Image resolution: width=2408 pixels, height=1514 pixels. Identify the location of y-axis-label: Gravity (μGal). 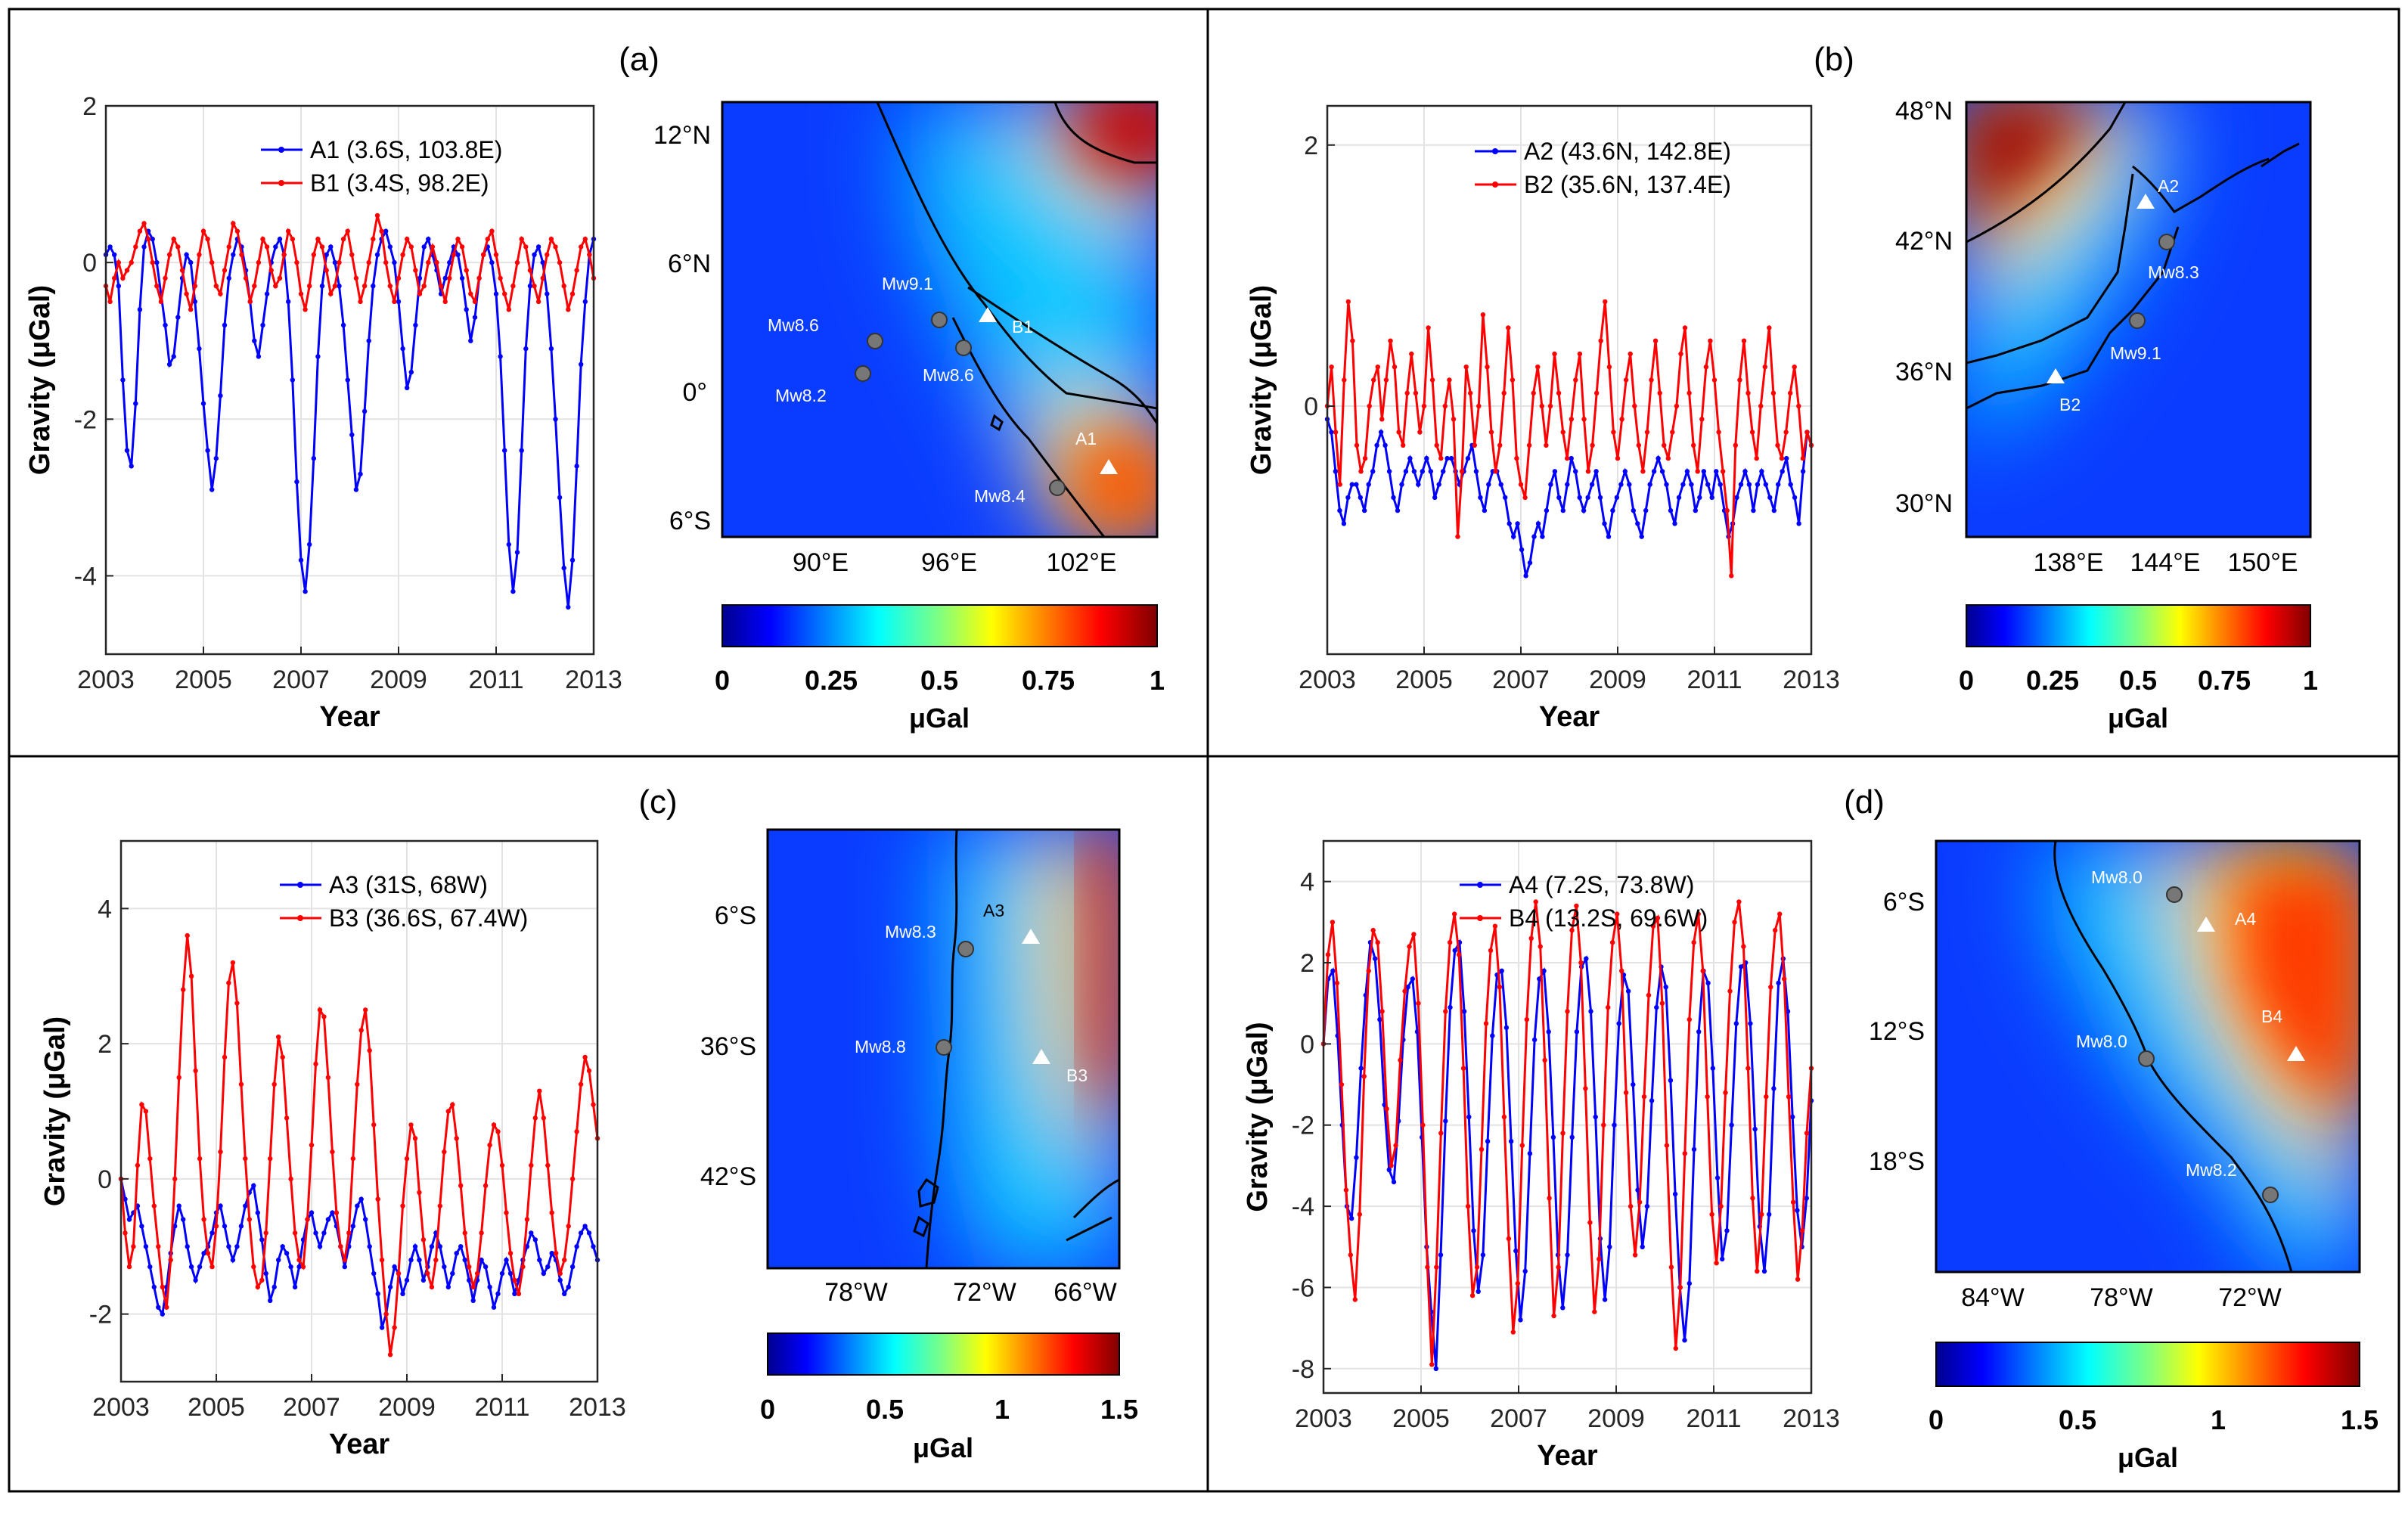
(40, 380).